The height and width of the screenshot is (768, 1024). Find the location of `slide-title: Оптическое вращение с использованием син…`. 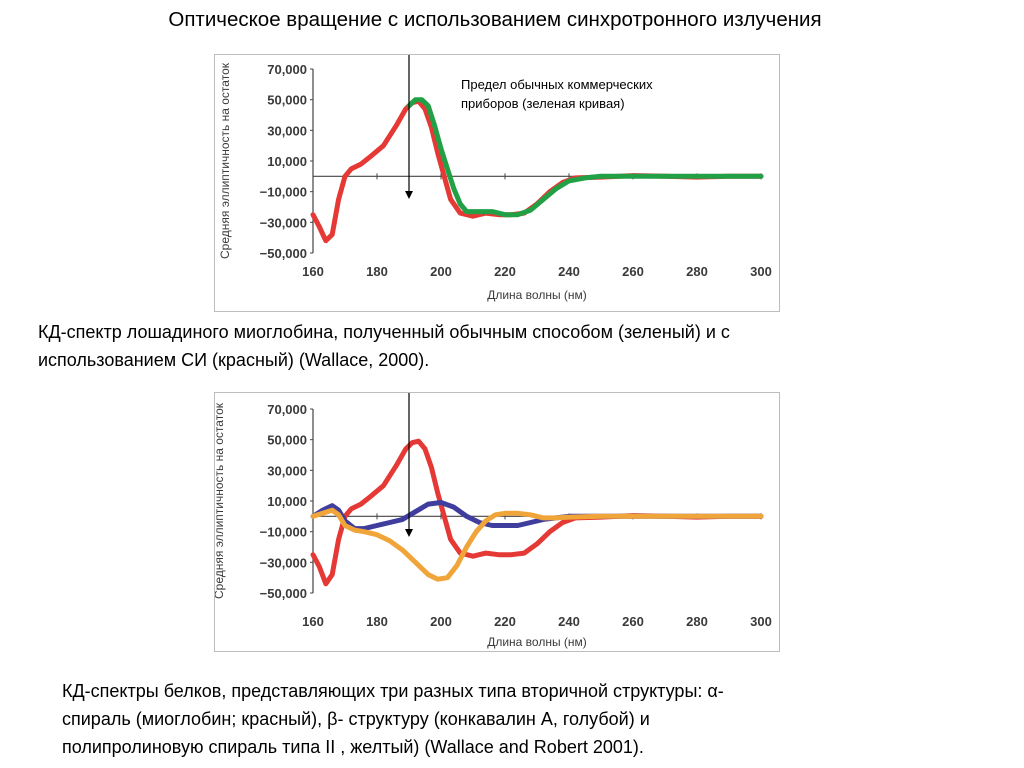

slide-title: Оптическое вращение с использованием син… is located at coordinates (495, 19).